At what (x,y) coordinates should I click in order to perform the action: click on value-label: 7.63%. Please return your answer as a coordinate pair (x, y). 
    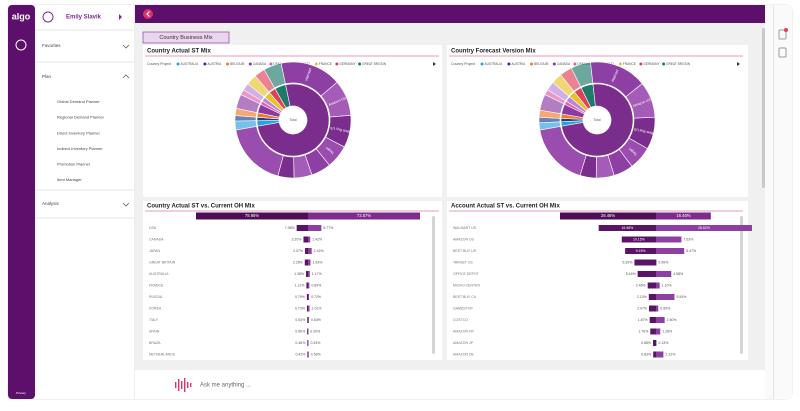
    Looking at the image, I should click on (688, 239).